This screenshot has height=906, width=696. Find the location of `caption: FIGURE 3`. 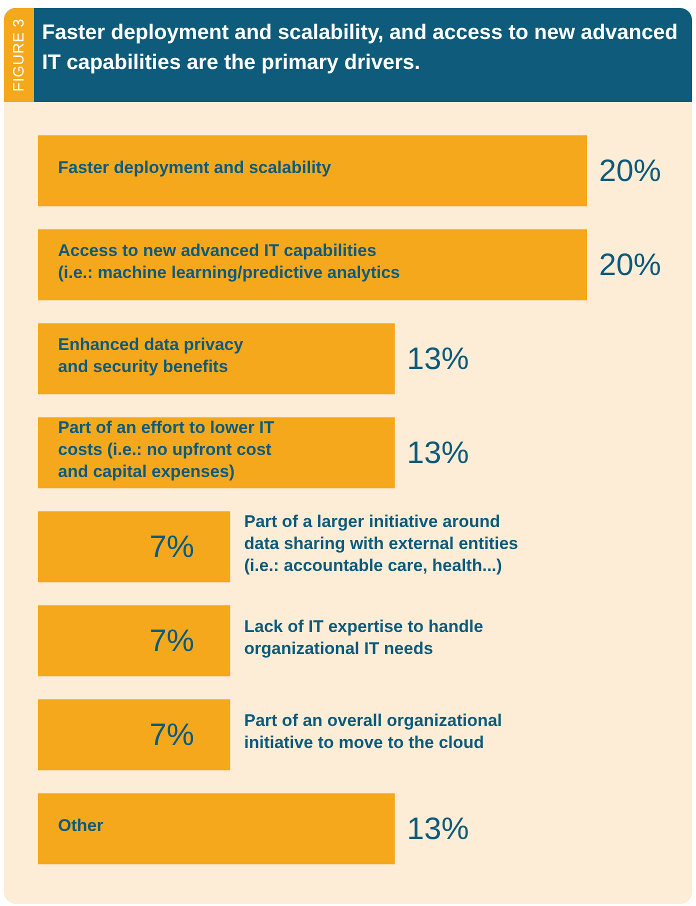

caption: FIGURE 3 is located at coordinates (19, 55).